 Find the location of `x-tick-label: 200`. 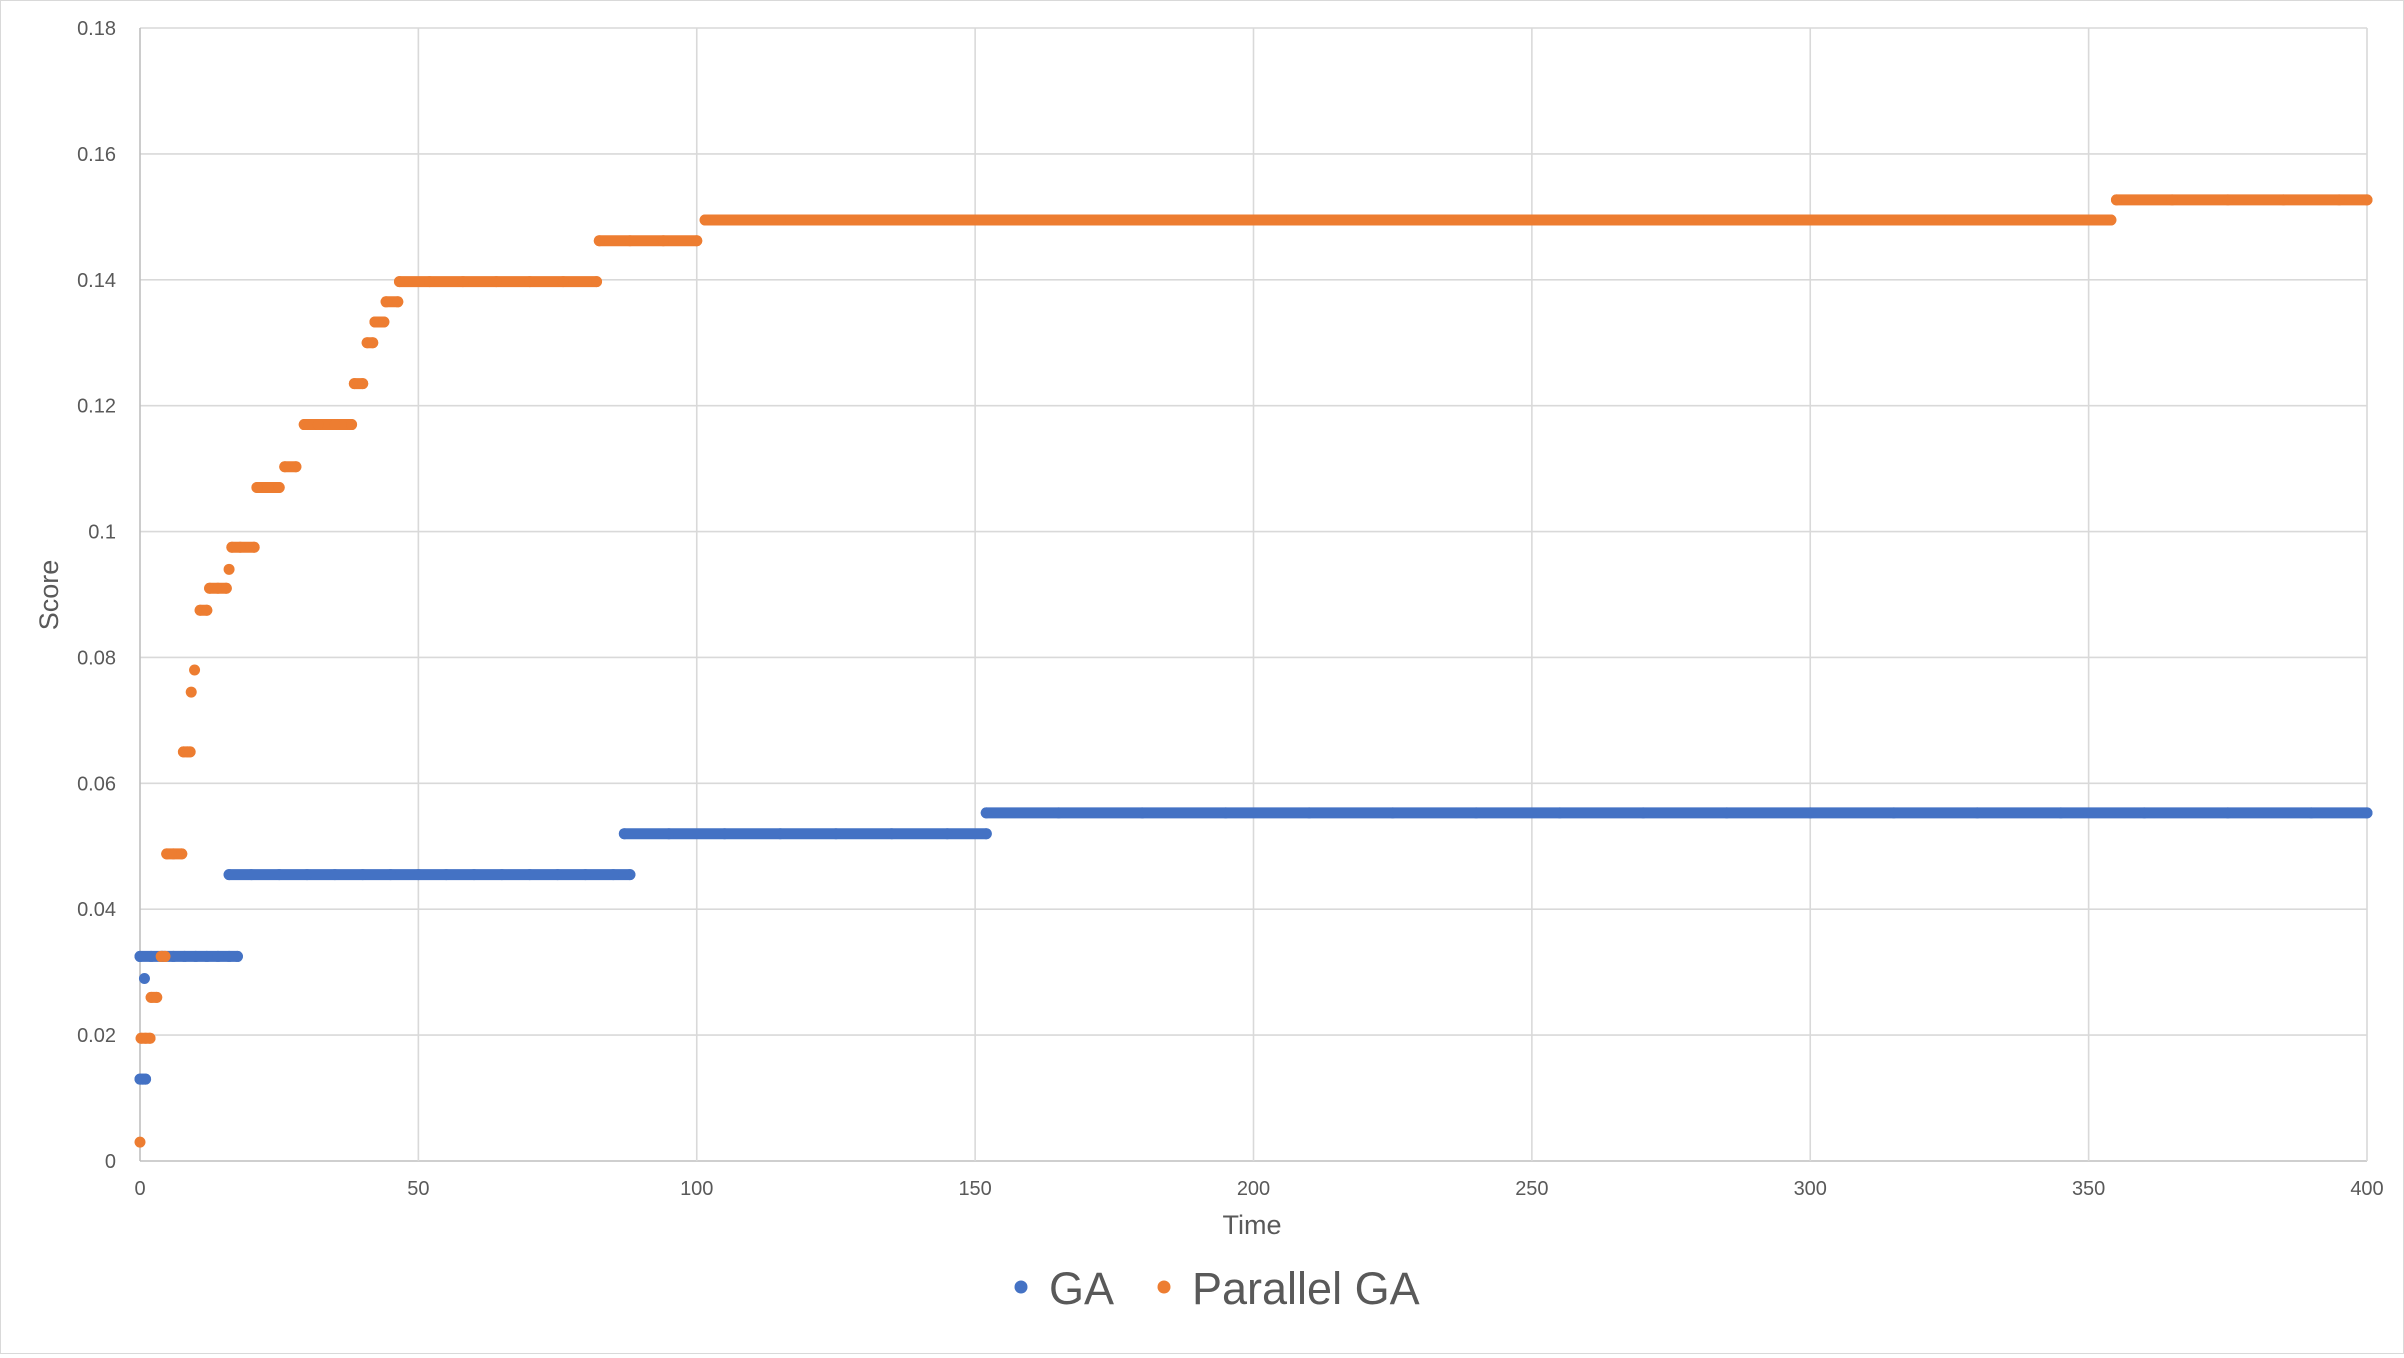

x-tick-label: 200 is located at coordinates (1253, 1189).